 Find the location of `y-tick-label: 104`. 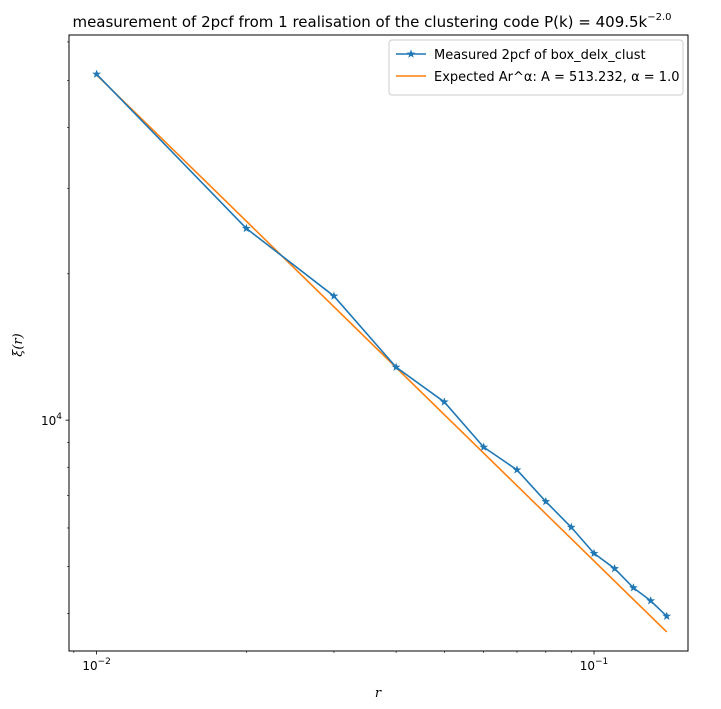

y-tick-label: 104 is located at coordinates (51, 420).